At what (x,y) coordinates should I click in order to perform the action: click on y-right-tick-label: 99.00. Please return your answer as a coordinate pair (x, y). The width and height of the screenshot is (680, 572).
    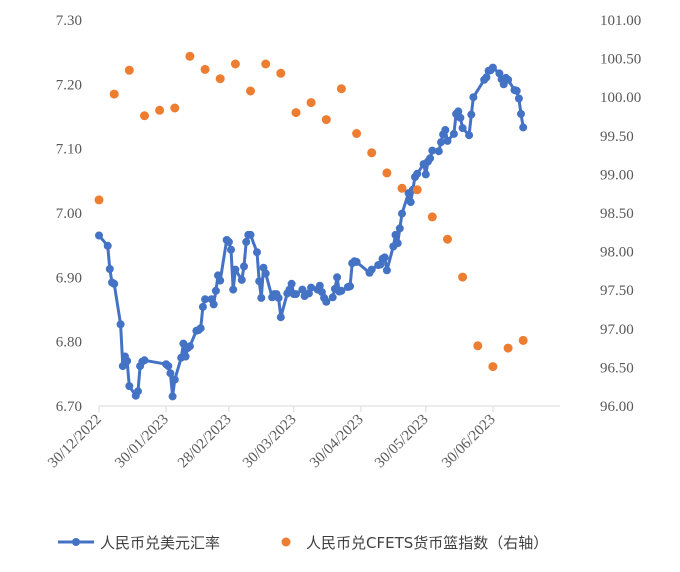
    Looking at the image, I should click on (617, 175).